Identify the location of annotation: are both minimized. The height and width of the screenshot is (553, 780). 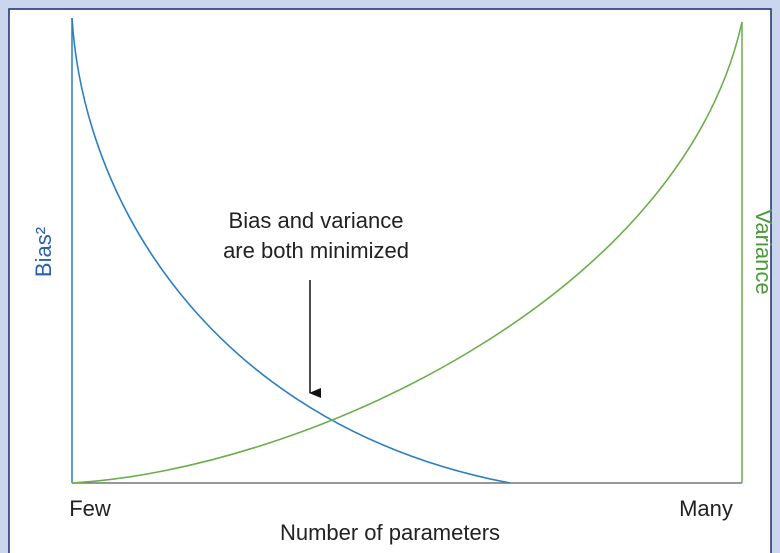
(316, 250).